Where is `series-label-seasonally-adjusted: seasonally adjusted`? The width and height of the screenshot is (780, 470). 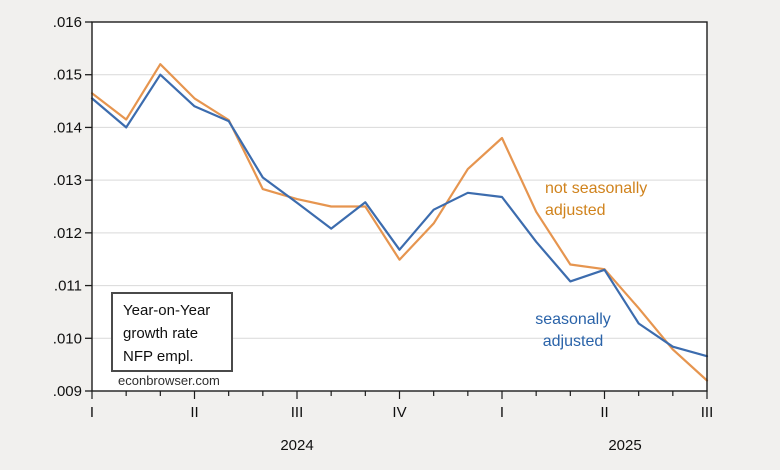
series-label-seasonally-adjusted: seasonally adjusted is located at coordinates (573, 331).